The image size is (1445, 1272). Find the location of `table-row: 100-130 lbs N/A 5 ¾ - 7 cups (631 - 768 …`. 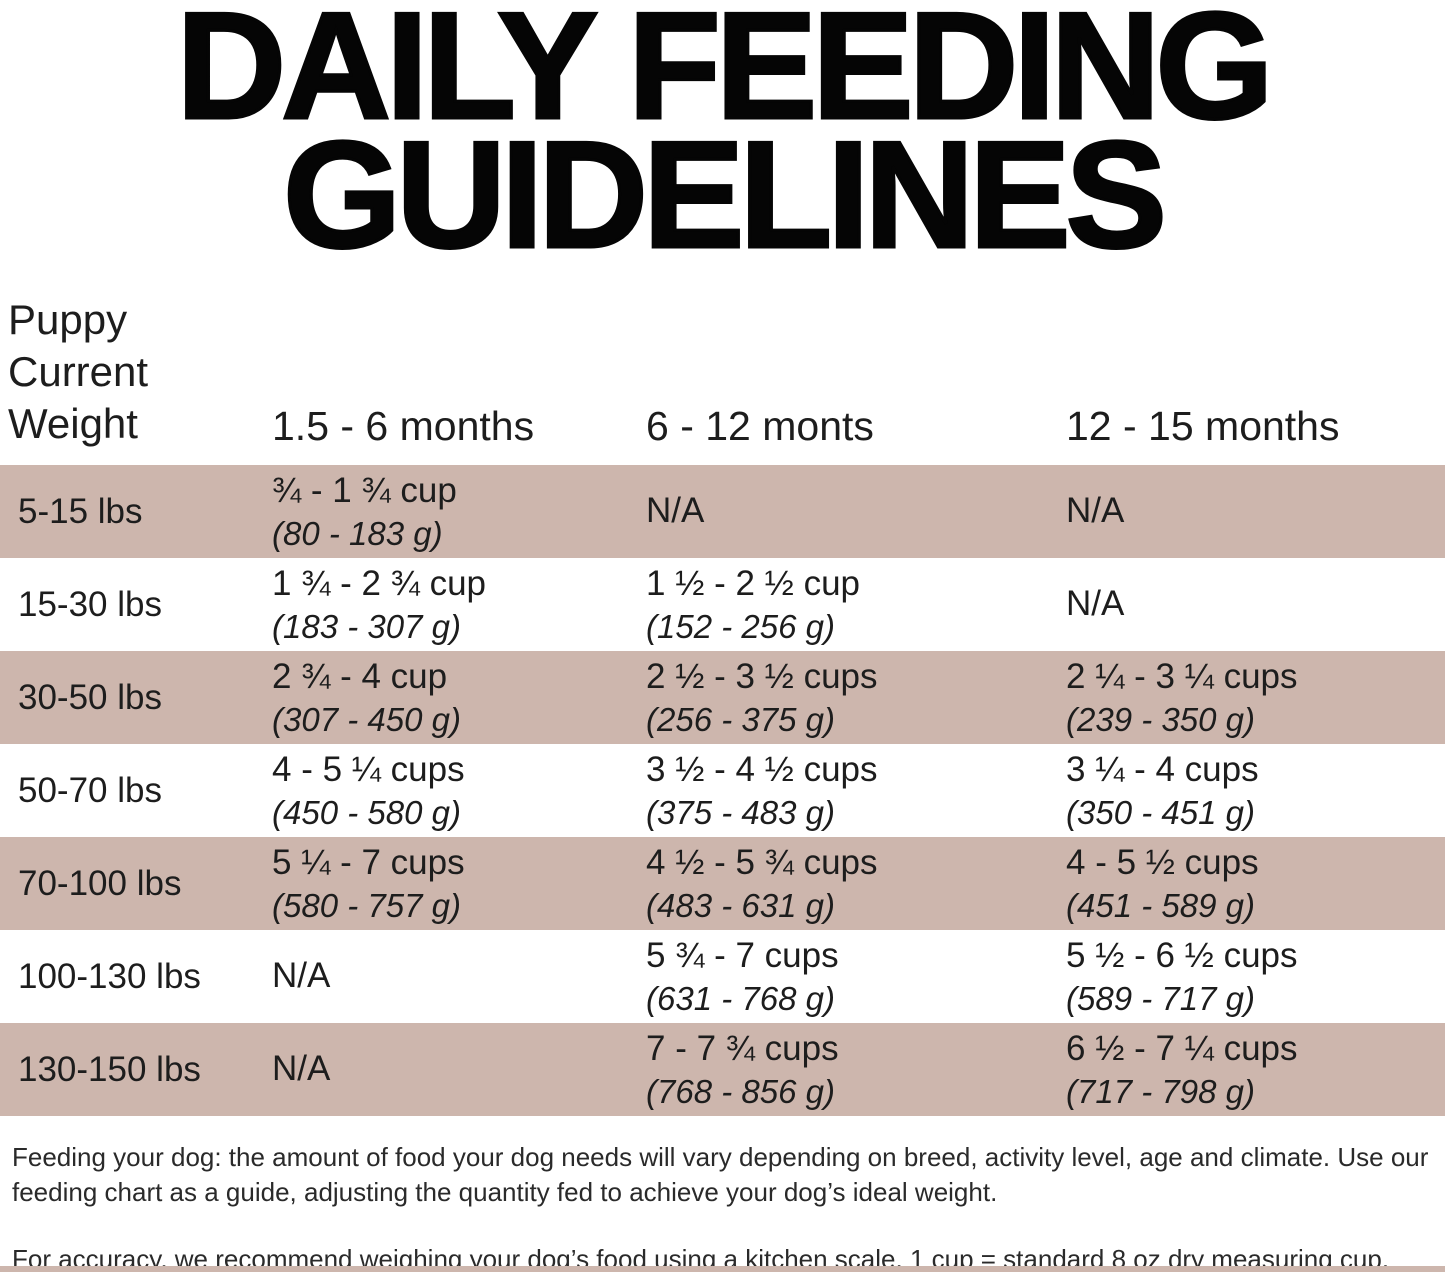

table-row: 100-130 lbs N/A 5 ¾ - 7 cups (631 - 768 … is located at coordinates (722, 976).